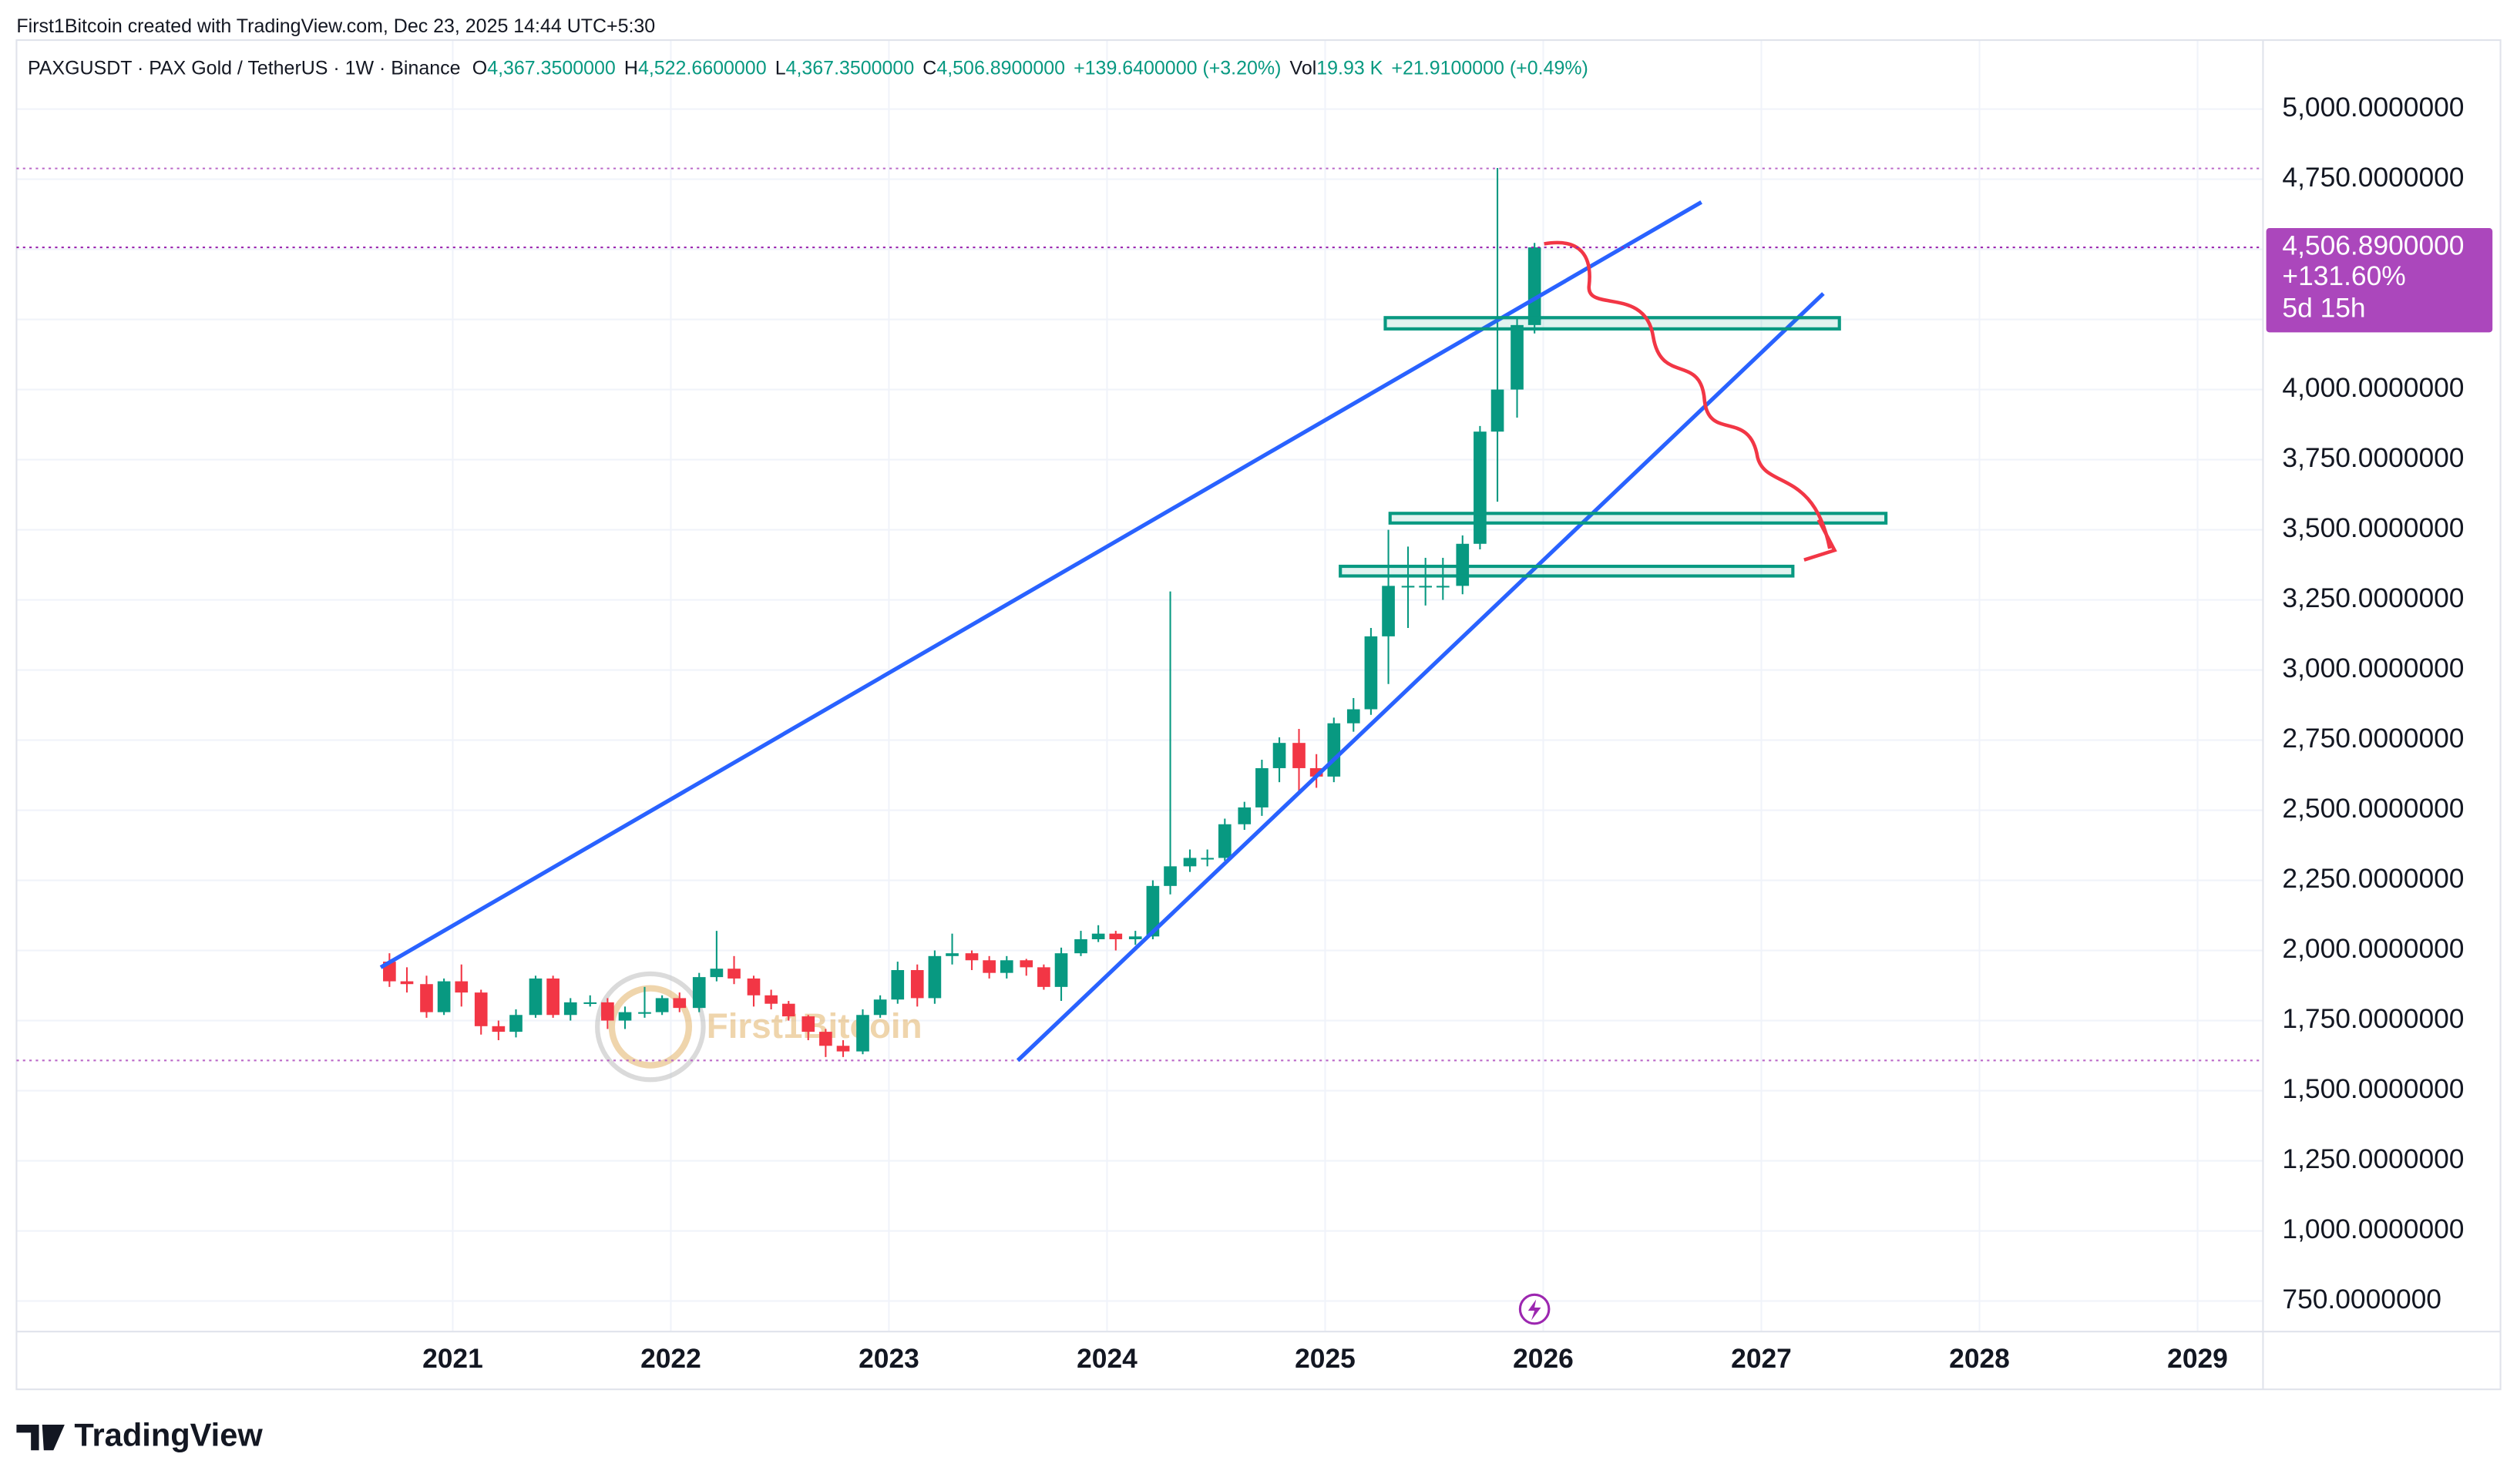 The width and height of the screenshot is (2517, 1484). Describe the element at coordinates (2197, 1359) in the screenshot. I see `x-tick-label: 2029` at that location.